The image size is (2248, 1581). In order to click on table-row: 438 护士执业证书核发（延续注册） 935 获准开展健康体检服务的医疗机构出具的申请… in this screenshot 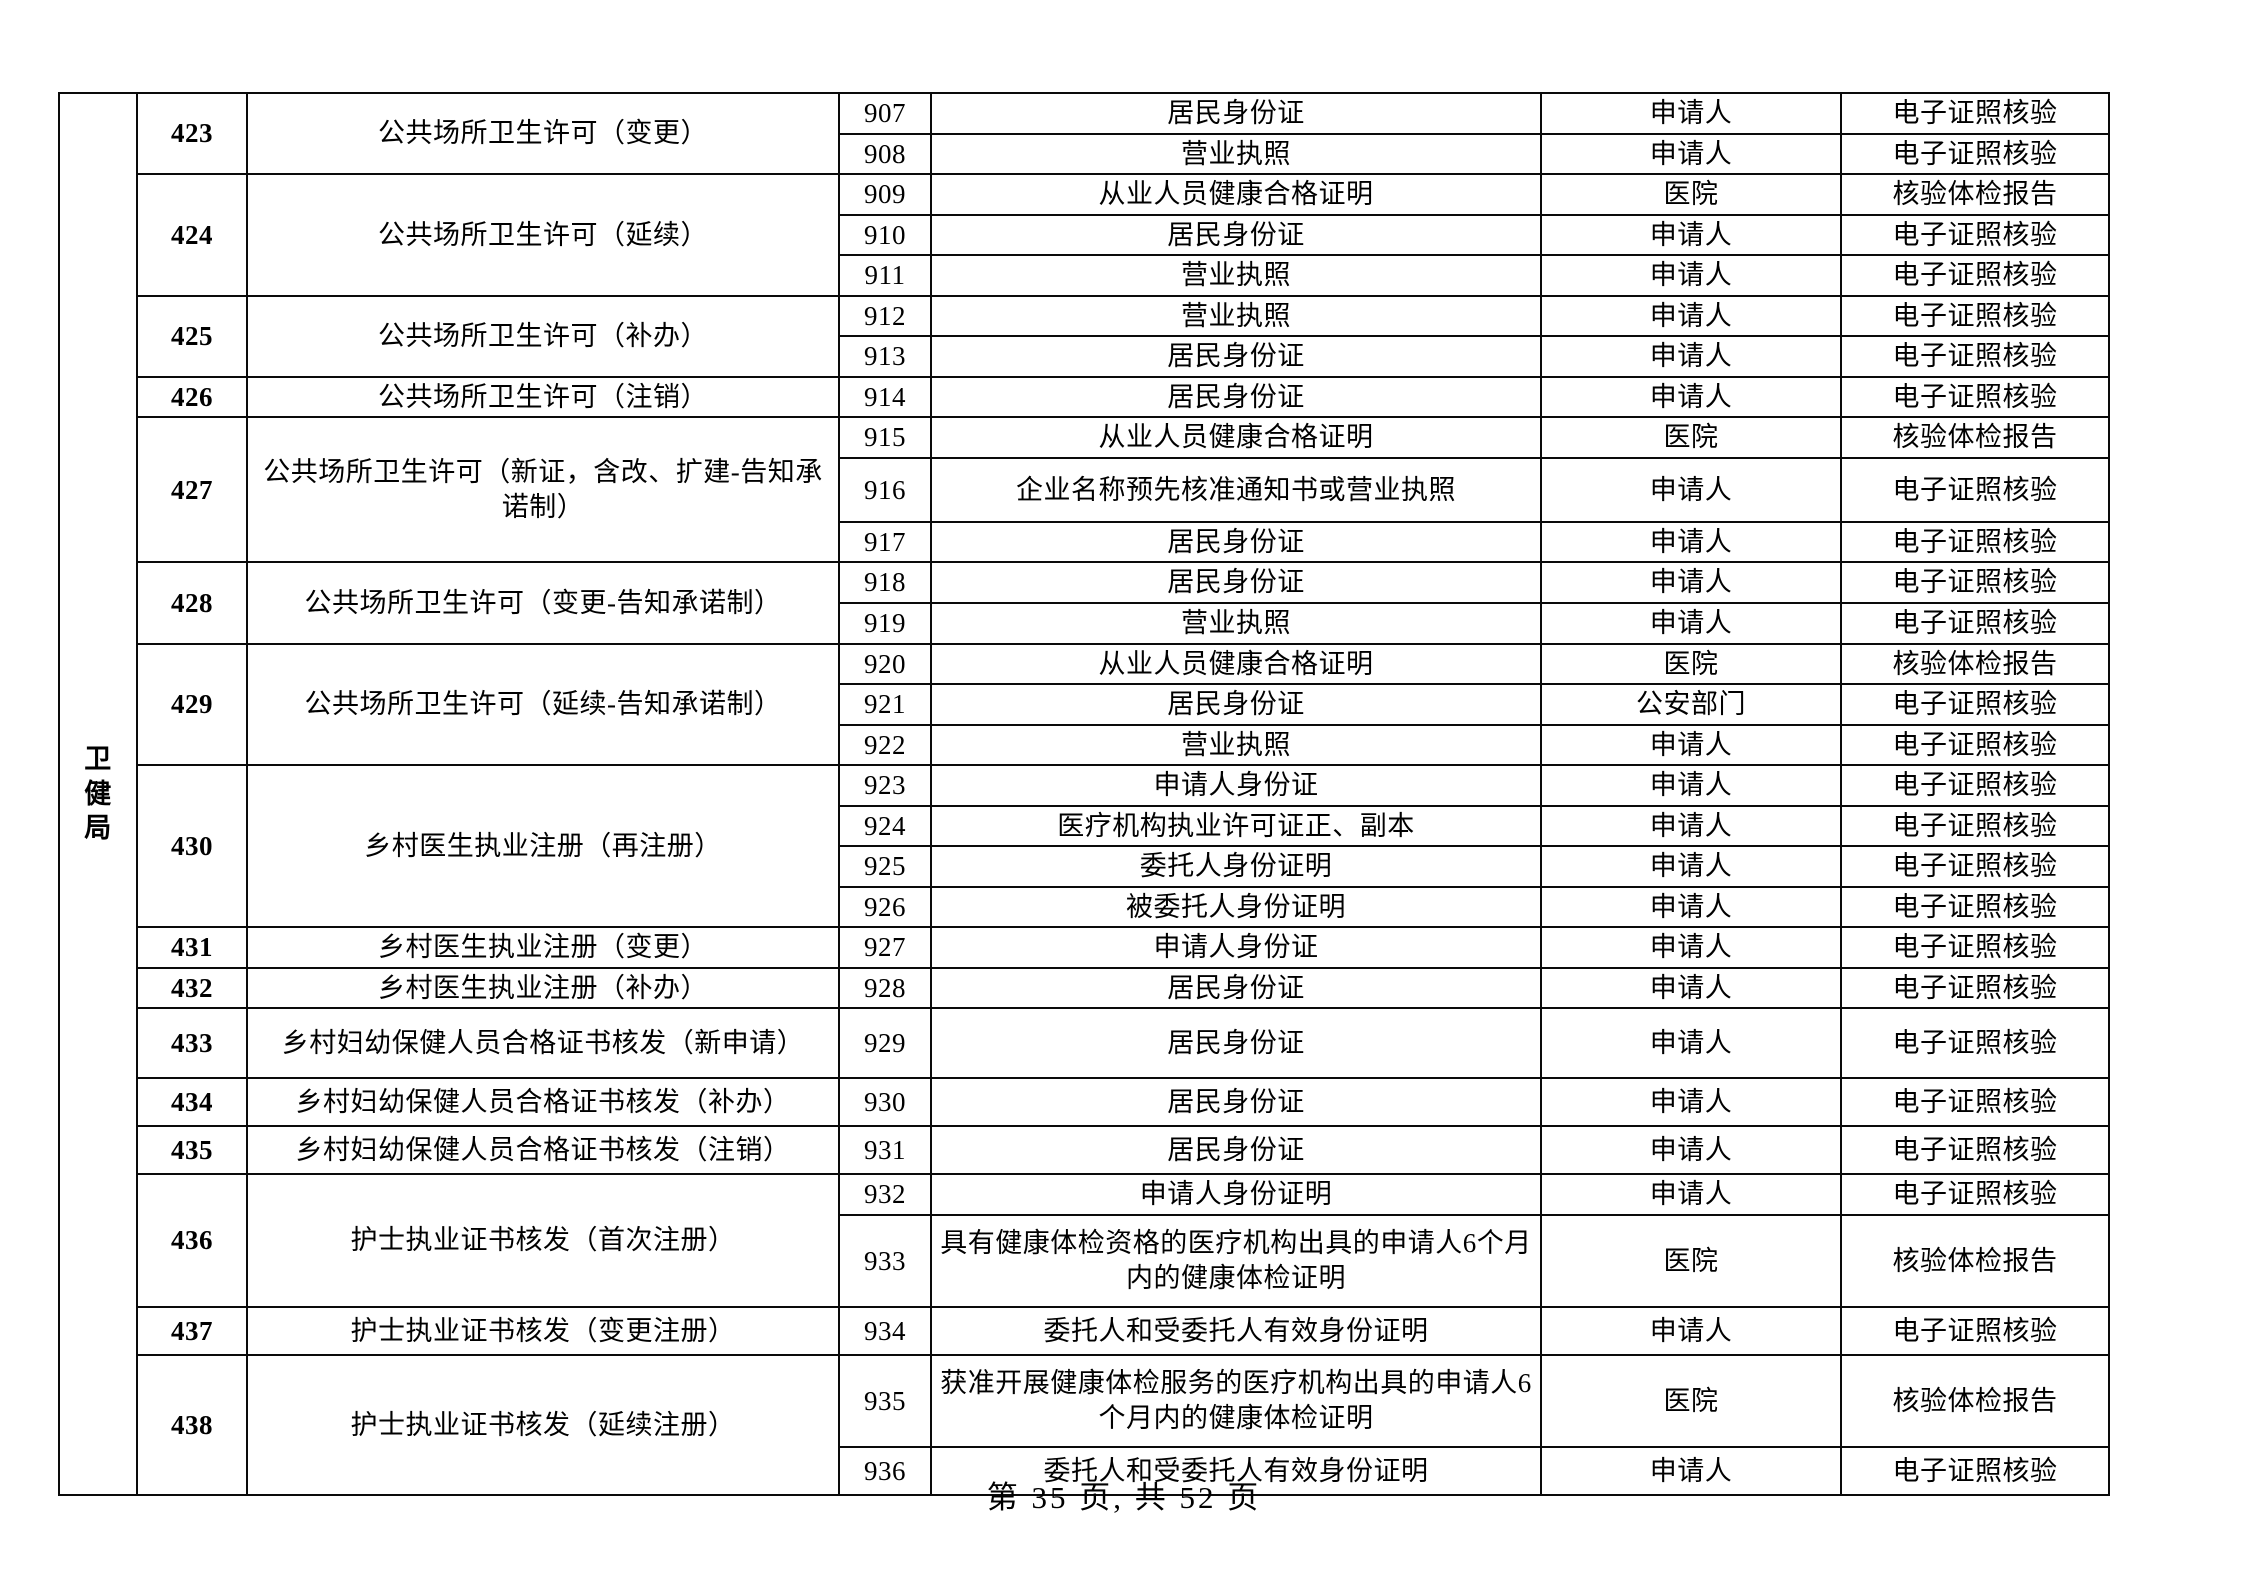, I will do `click(1084, 1425)`.